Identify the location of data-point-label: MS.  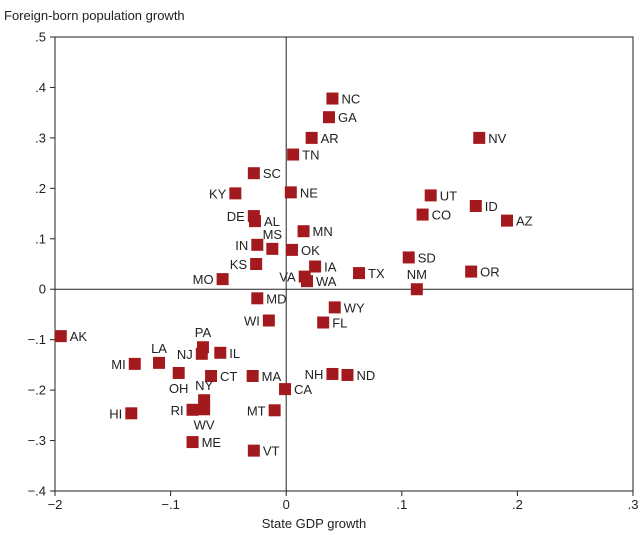
(273, 234).